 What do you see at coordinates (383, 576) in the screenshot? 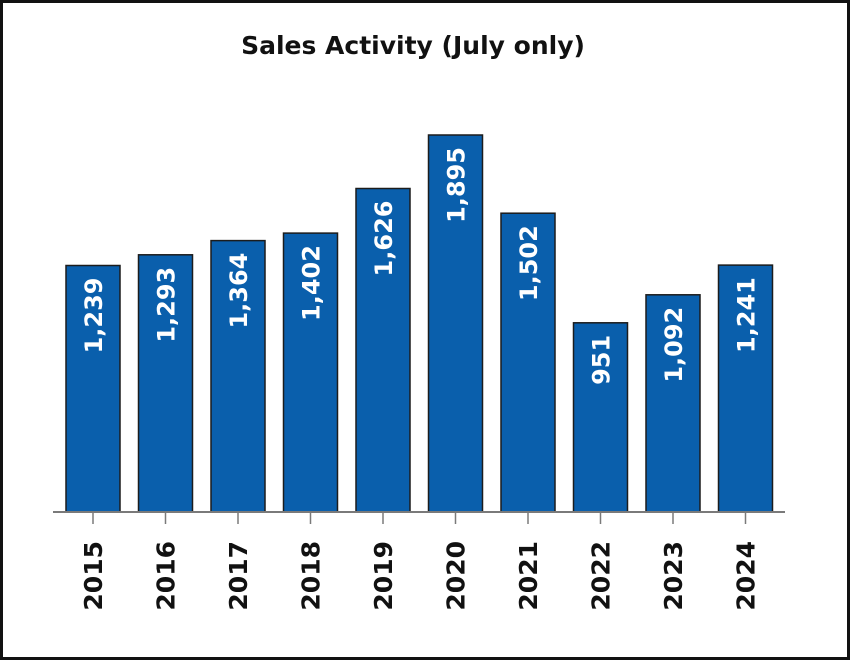
I see `x-tick-label-2019: 2019` at bounding box center [383, 576].